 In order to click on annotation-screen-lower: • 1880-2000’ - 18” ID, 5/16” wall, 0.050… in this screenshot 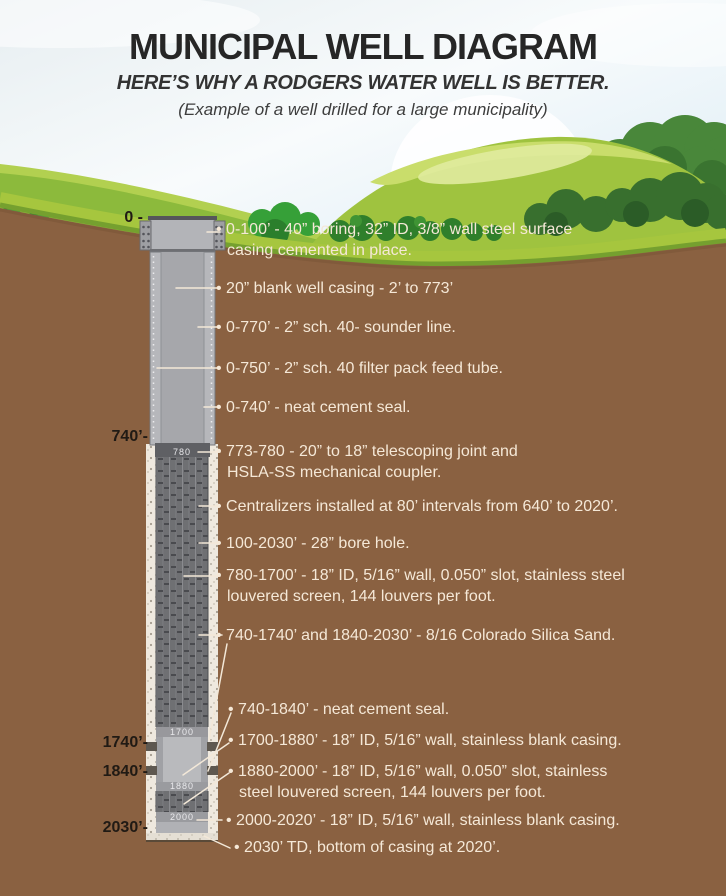, I will do `click(418, 782)`.